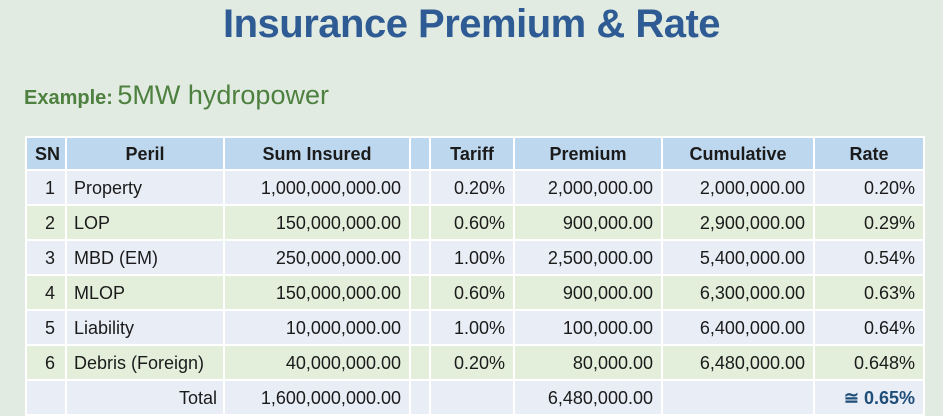 This screenshot has width=943, height=416. What do you see at coordinates (46, 153) in the screenshot?
I see `header-sn: SN` at bounding box center [46, 153].